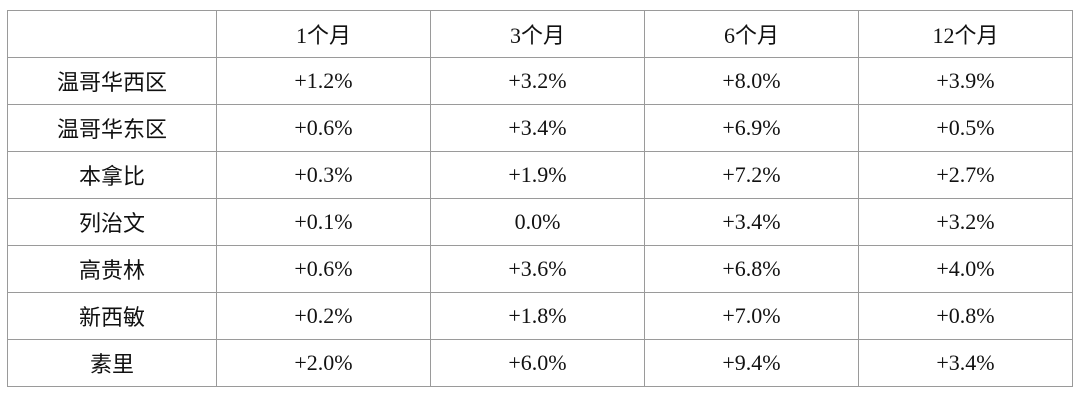 The height and width of the screenshot is (401, 1080). I want to click on region-cell: 列治文, so click(112, 222).